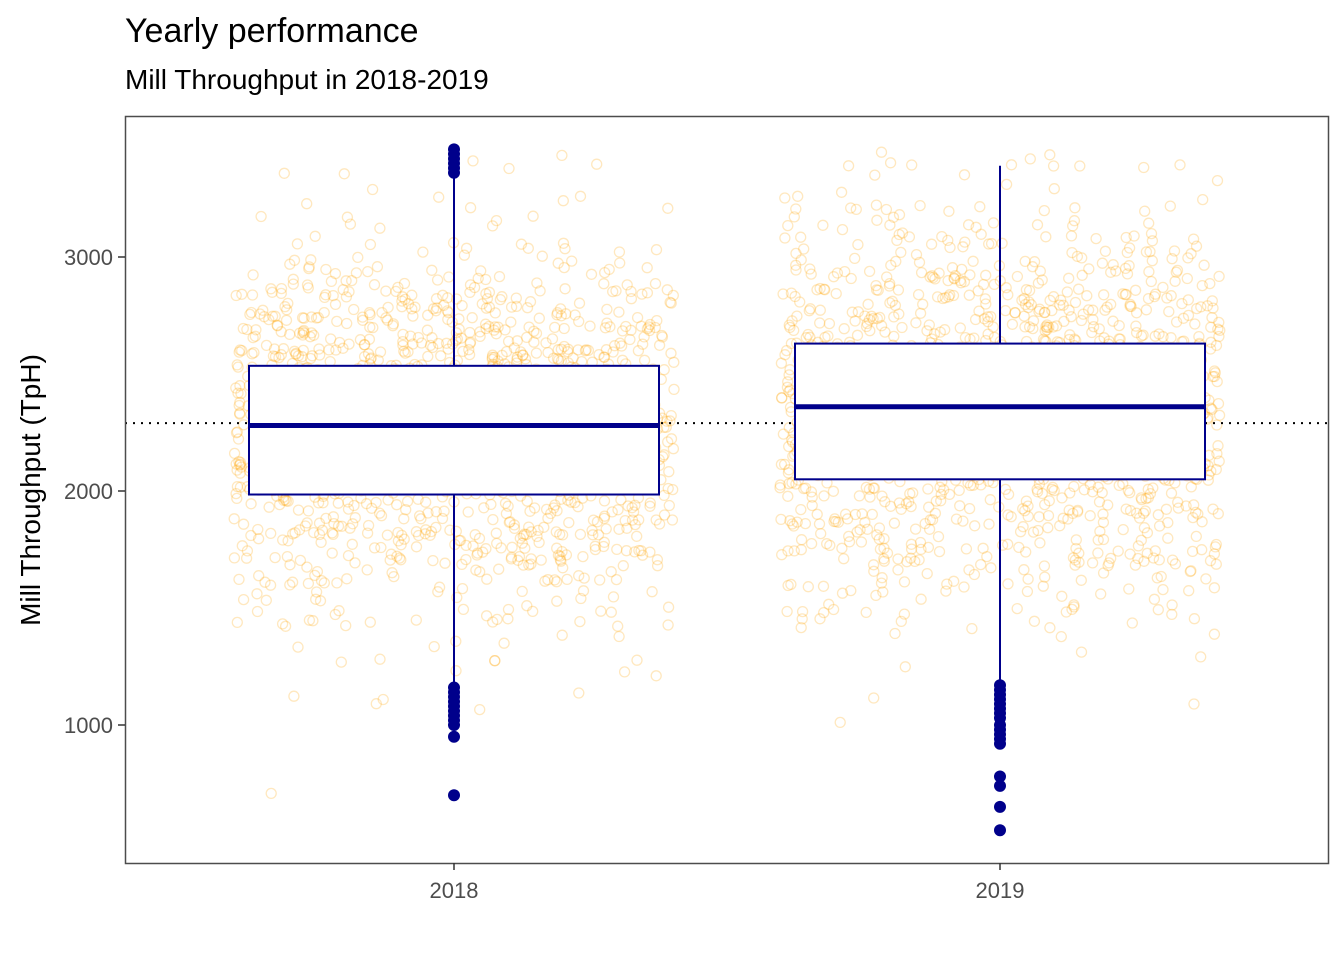 This screenshot has height=960, width=1344. I want to click on x-tick-label: 2018, so click(454, 890).